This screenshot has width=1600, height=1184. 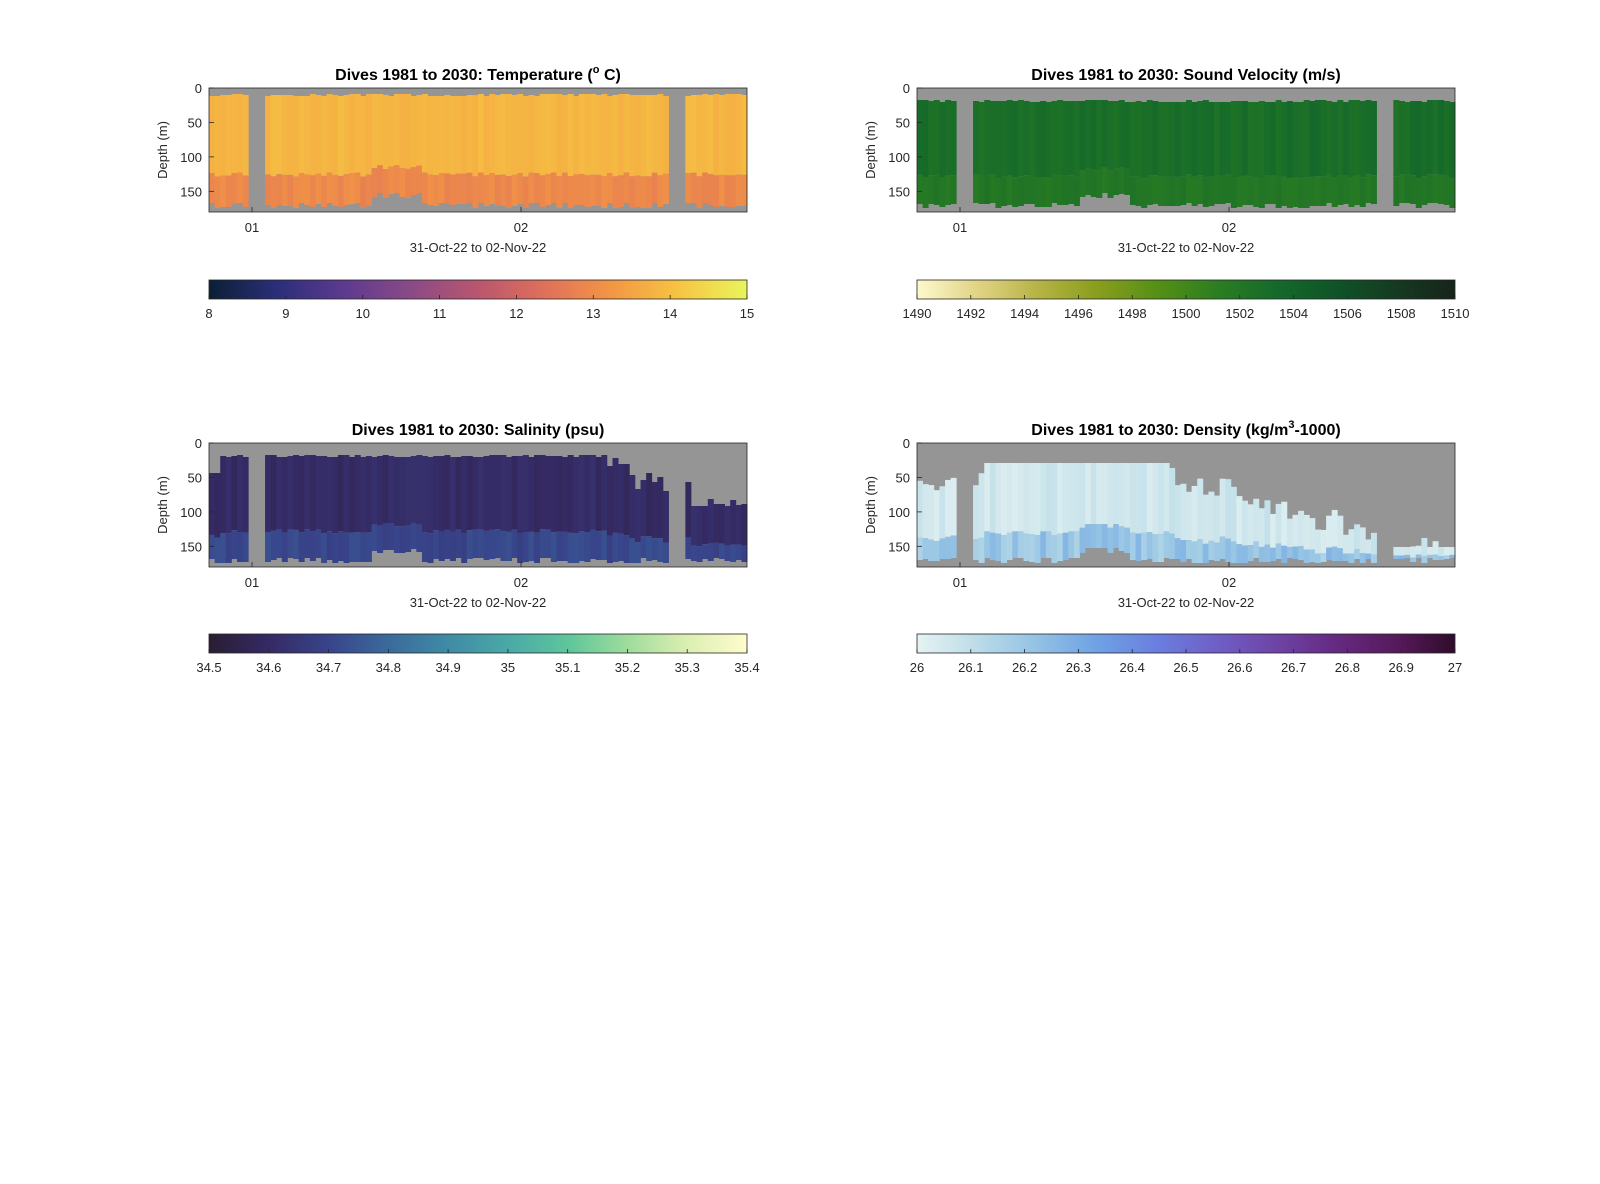 What do you see at coordinates (747, 313) in the screenshot?
I see `colorbar-tick-label: 15` at bounding box center [747, 313].